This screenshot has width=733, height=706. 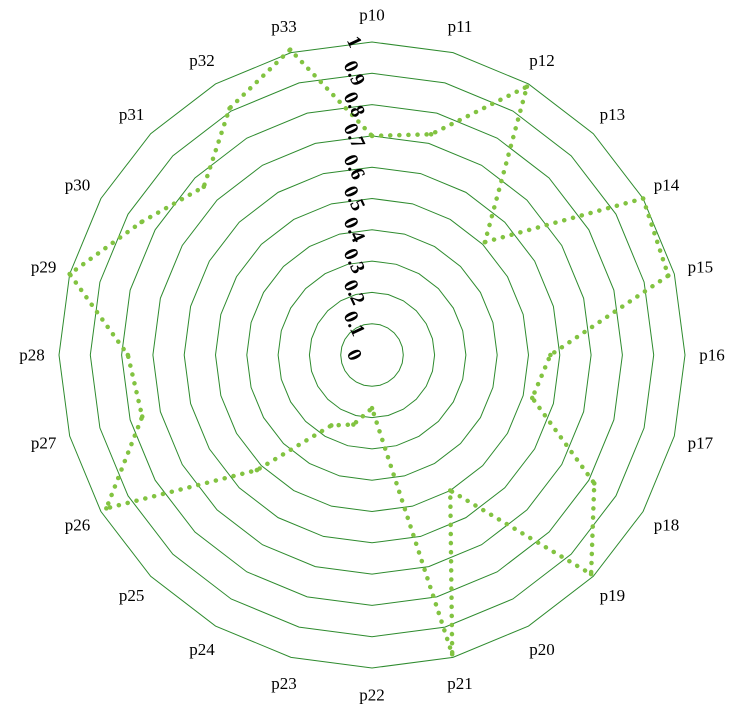 I want to click on radial-tick-label: 0.9, so click(x=354, y=73).